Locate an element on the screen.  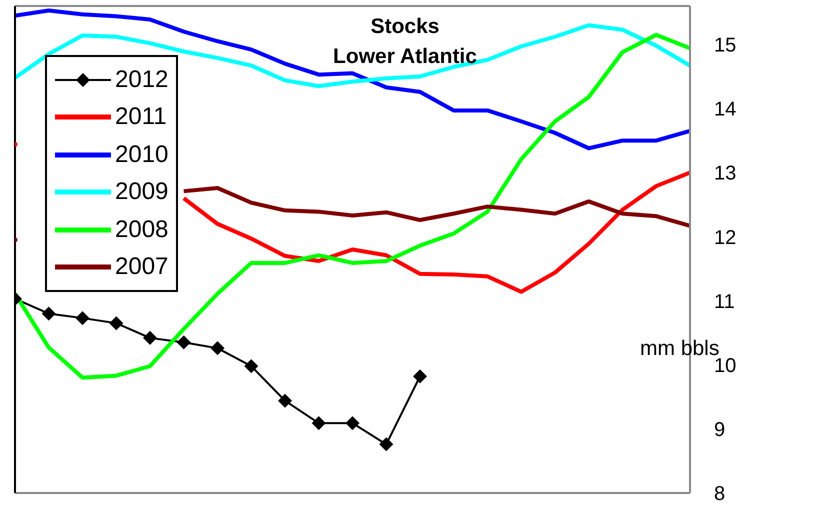
y-tick-label: 10 is located at coordinates (725, 365).